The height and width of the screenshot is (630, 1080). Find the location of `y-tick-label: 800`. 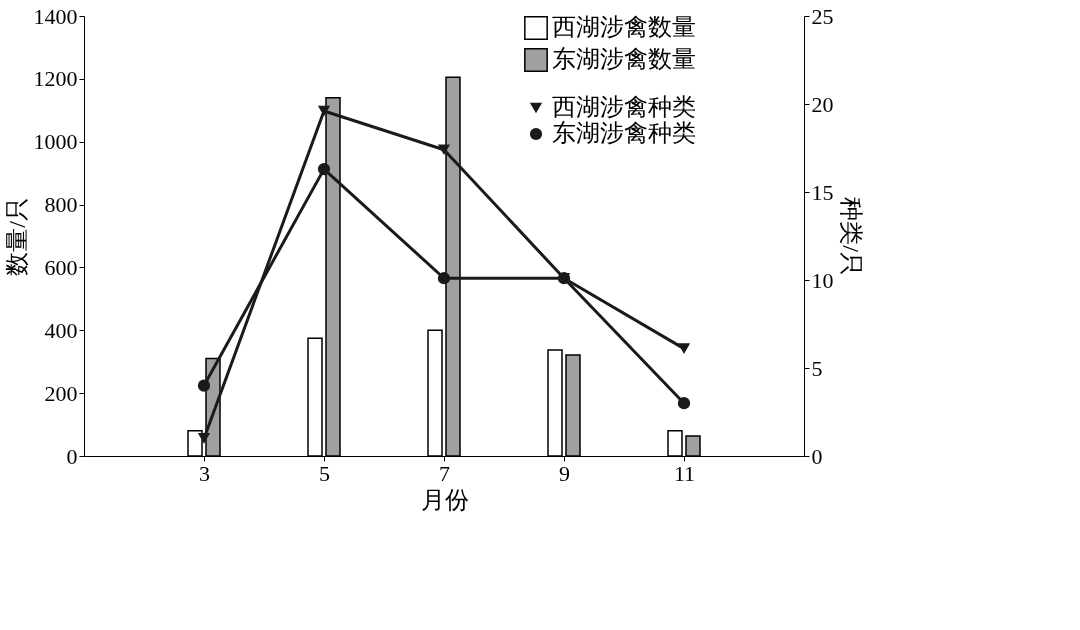

y-tick-label: 800 is located at coordinates (61, 205).